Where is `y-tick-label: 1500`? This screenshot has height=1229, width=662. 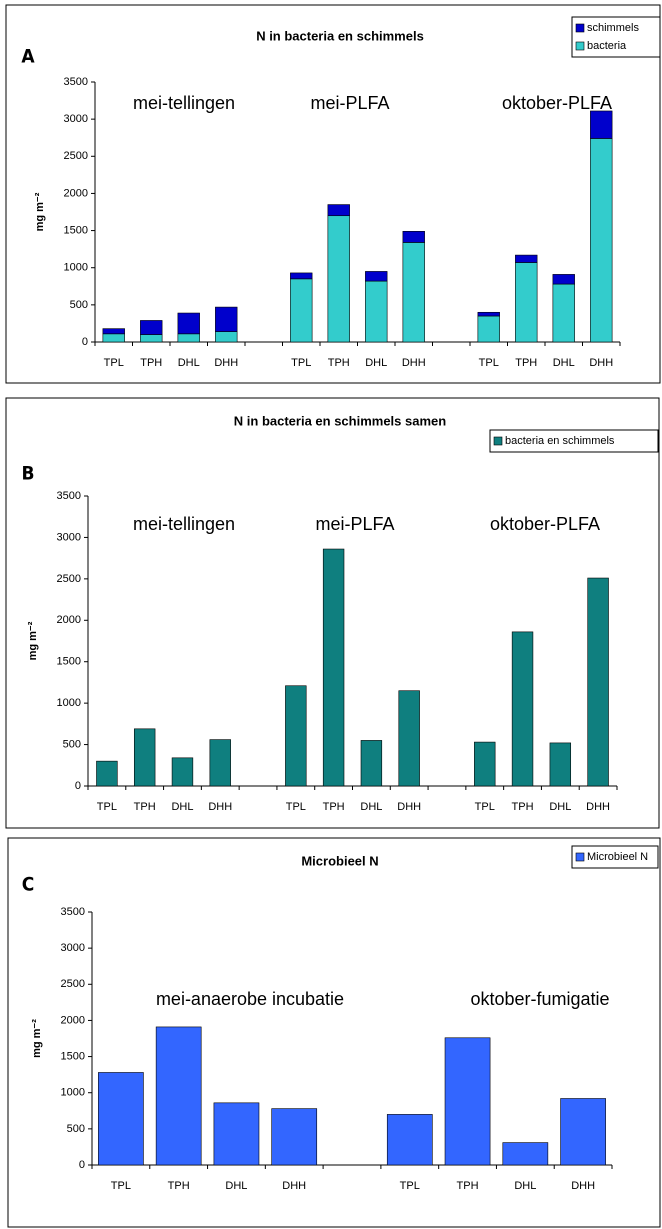
y-tick-label: 1500 is located at coordinates (69, 662).